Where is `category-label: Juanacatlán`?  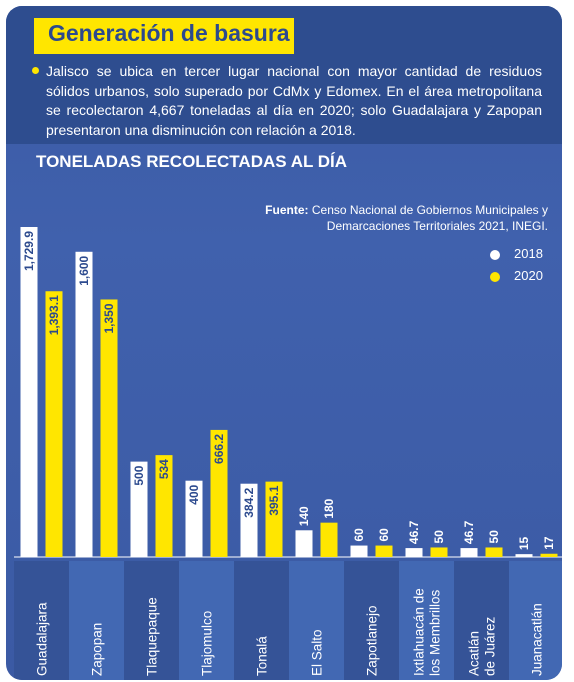
category-label: Juanacatlán is located at coordinates (537, 639).